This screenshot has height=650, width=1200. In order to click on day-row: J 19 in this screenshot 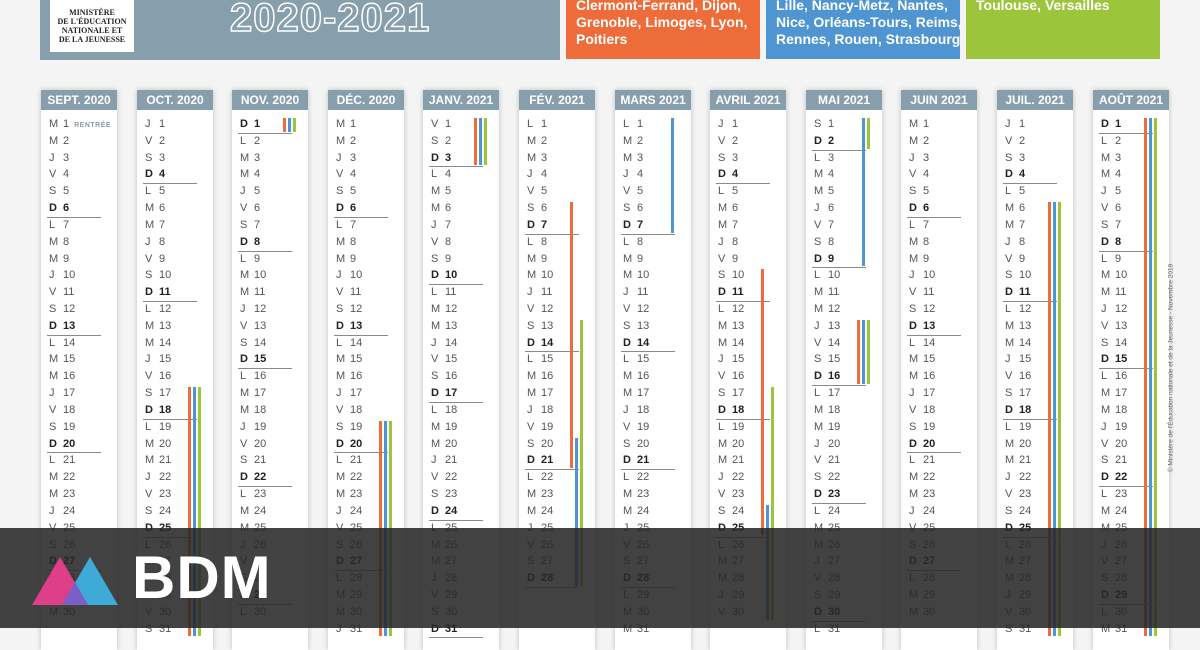, I will do `click(1114, 429)`.